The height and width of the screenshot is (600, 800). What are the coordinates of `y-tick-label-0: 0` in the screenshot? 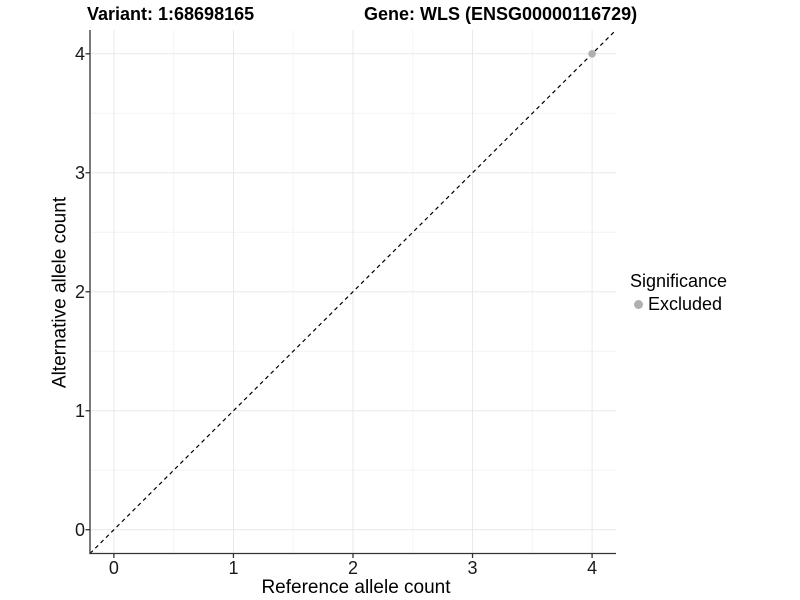 It's located at (79, 529).